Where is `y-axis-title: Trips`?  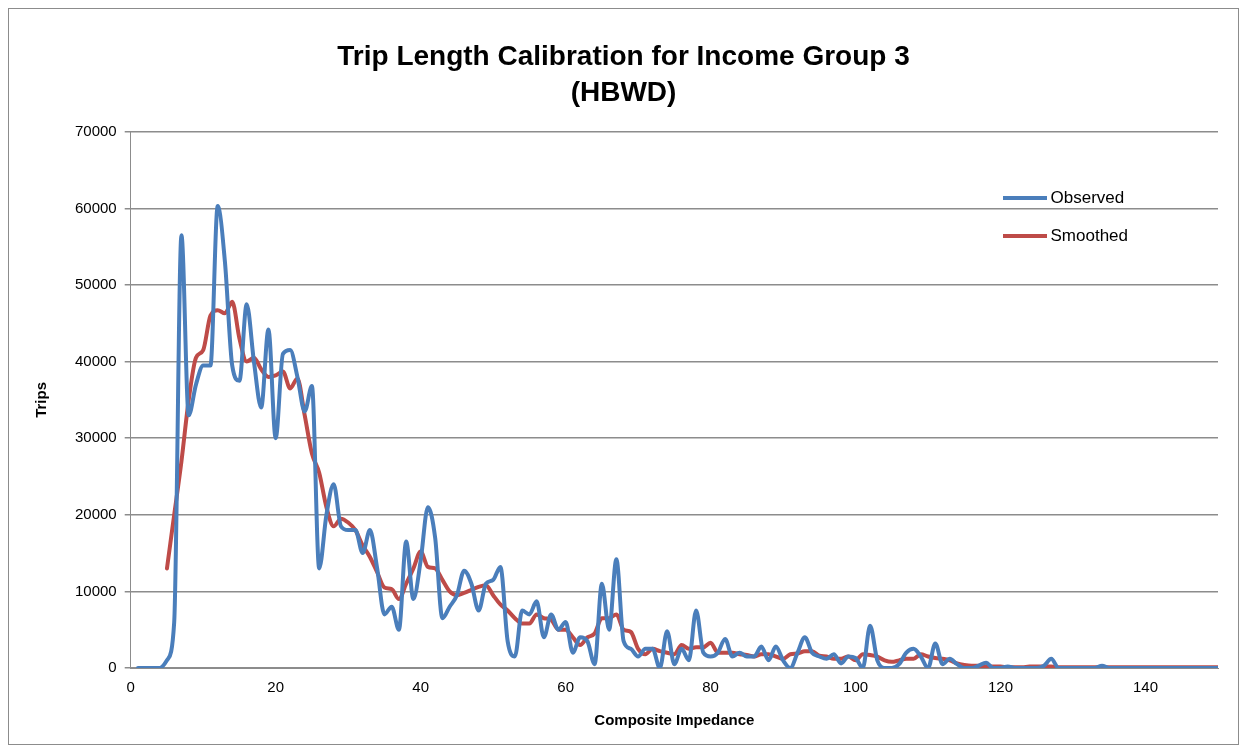
y-axis-title: Trips is located at coordinates (41, 399).